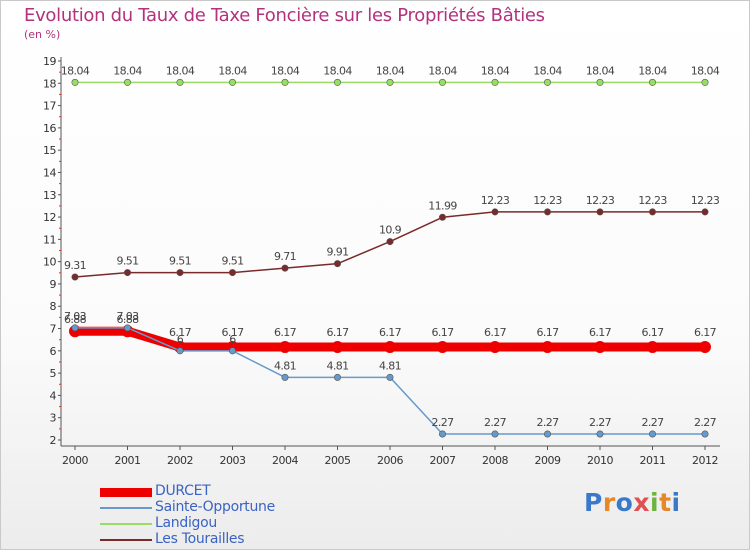 Image resolution: width=750 pixels, height=550 pixels. I want to click on y-tick-label: 14, so click(49, 172).